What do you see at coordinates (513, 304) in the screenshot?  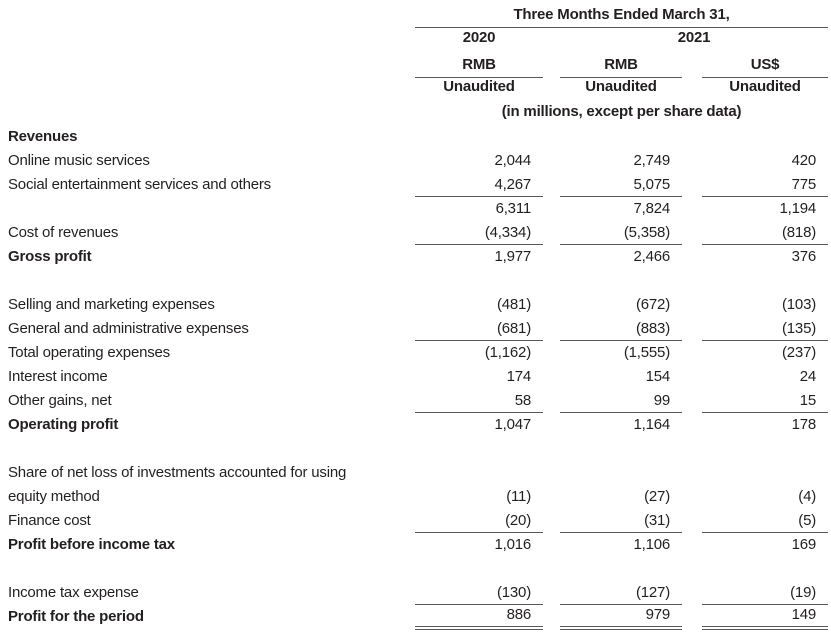 I see `cell-value: (481)` at bounding box center [513, 304].